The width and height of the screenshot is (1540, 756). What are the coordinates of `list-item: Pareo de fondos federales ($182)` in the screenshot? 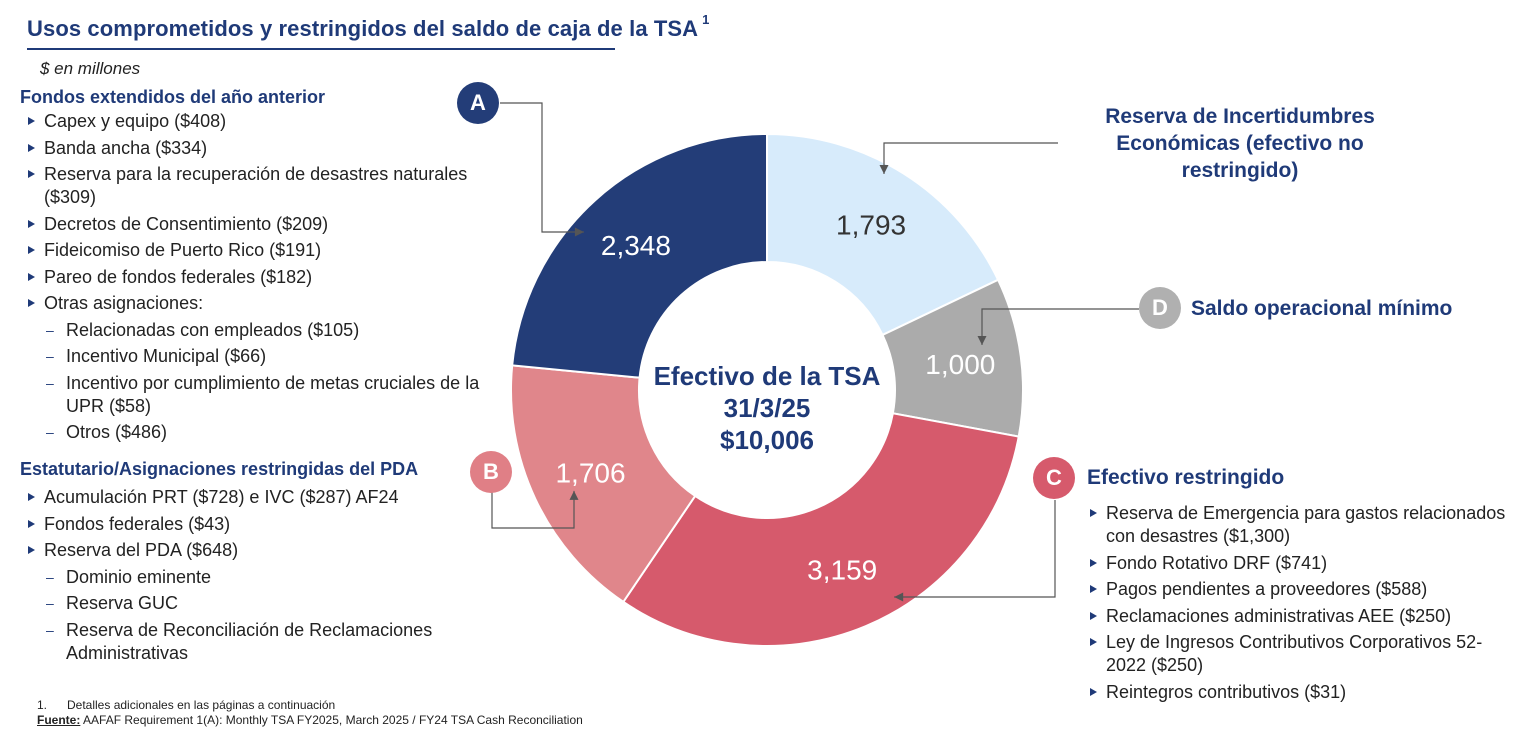 It's located at (260, 277).